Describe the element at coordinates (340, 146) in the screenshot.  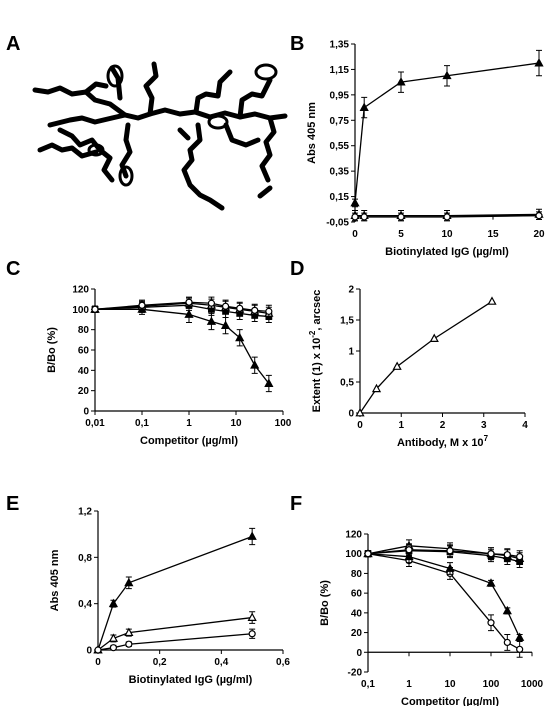
I see `chart-b-y-tick-label: 0,55` at that location.